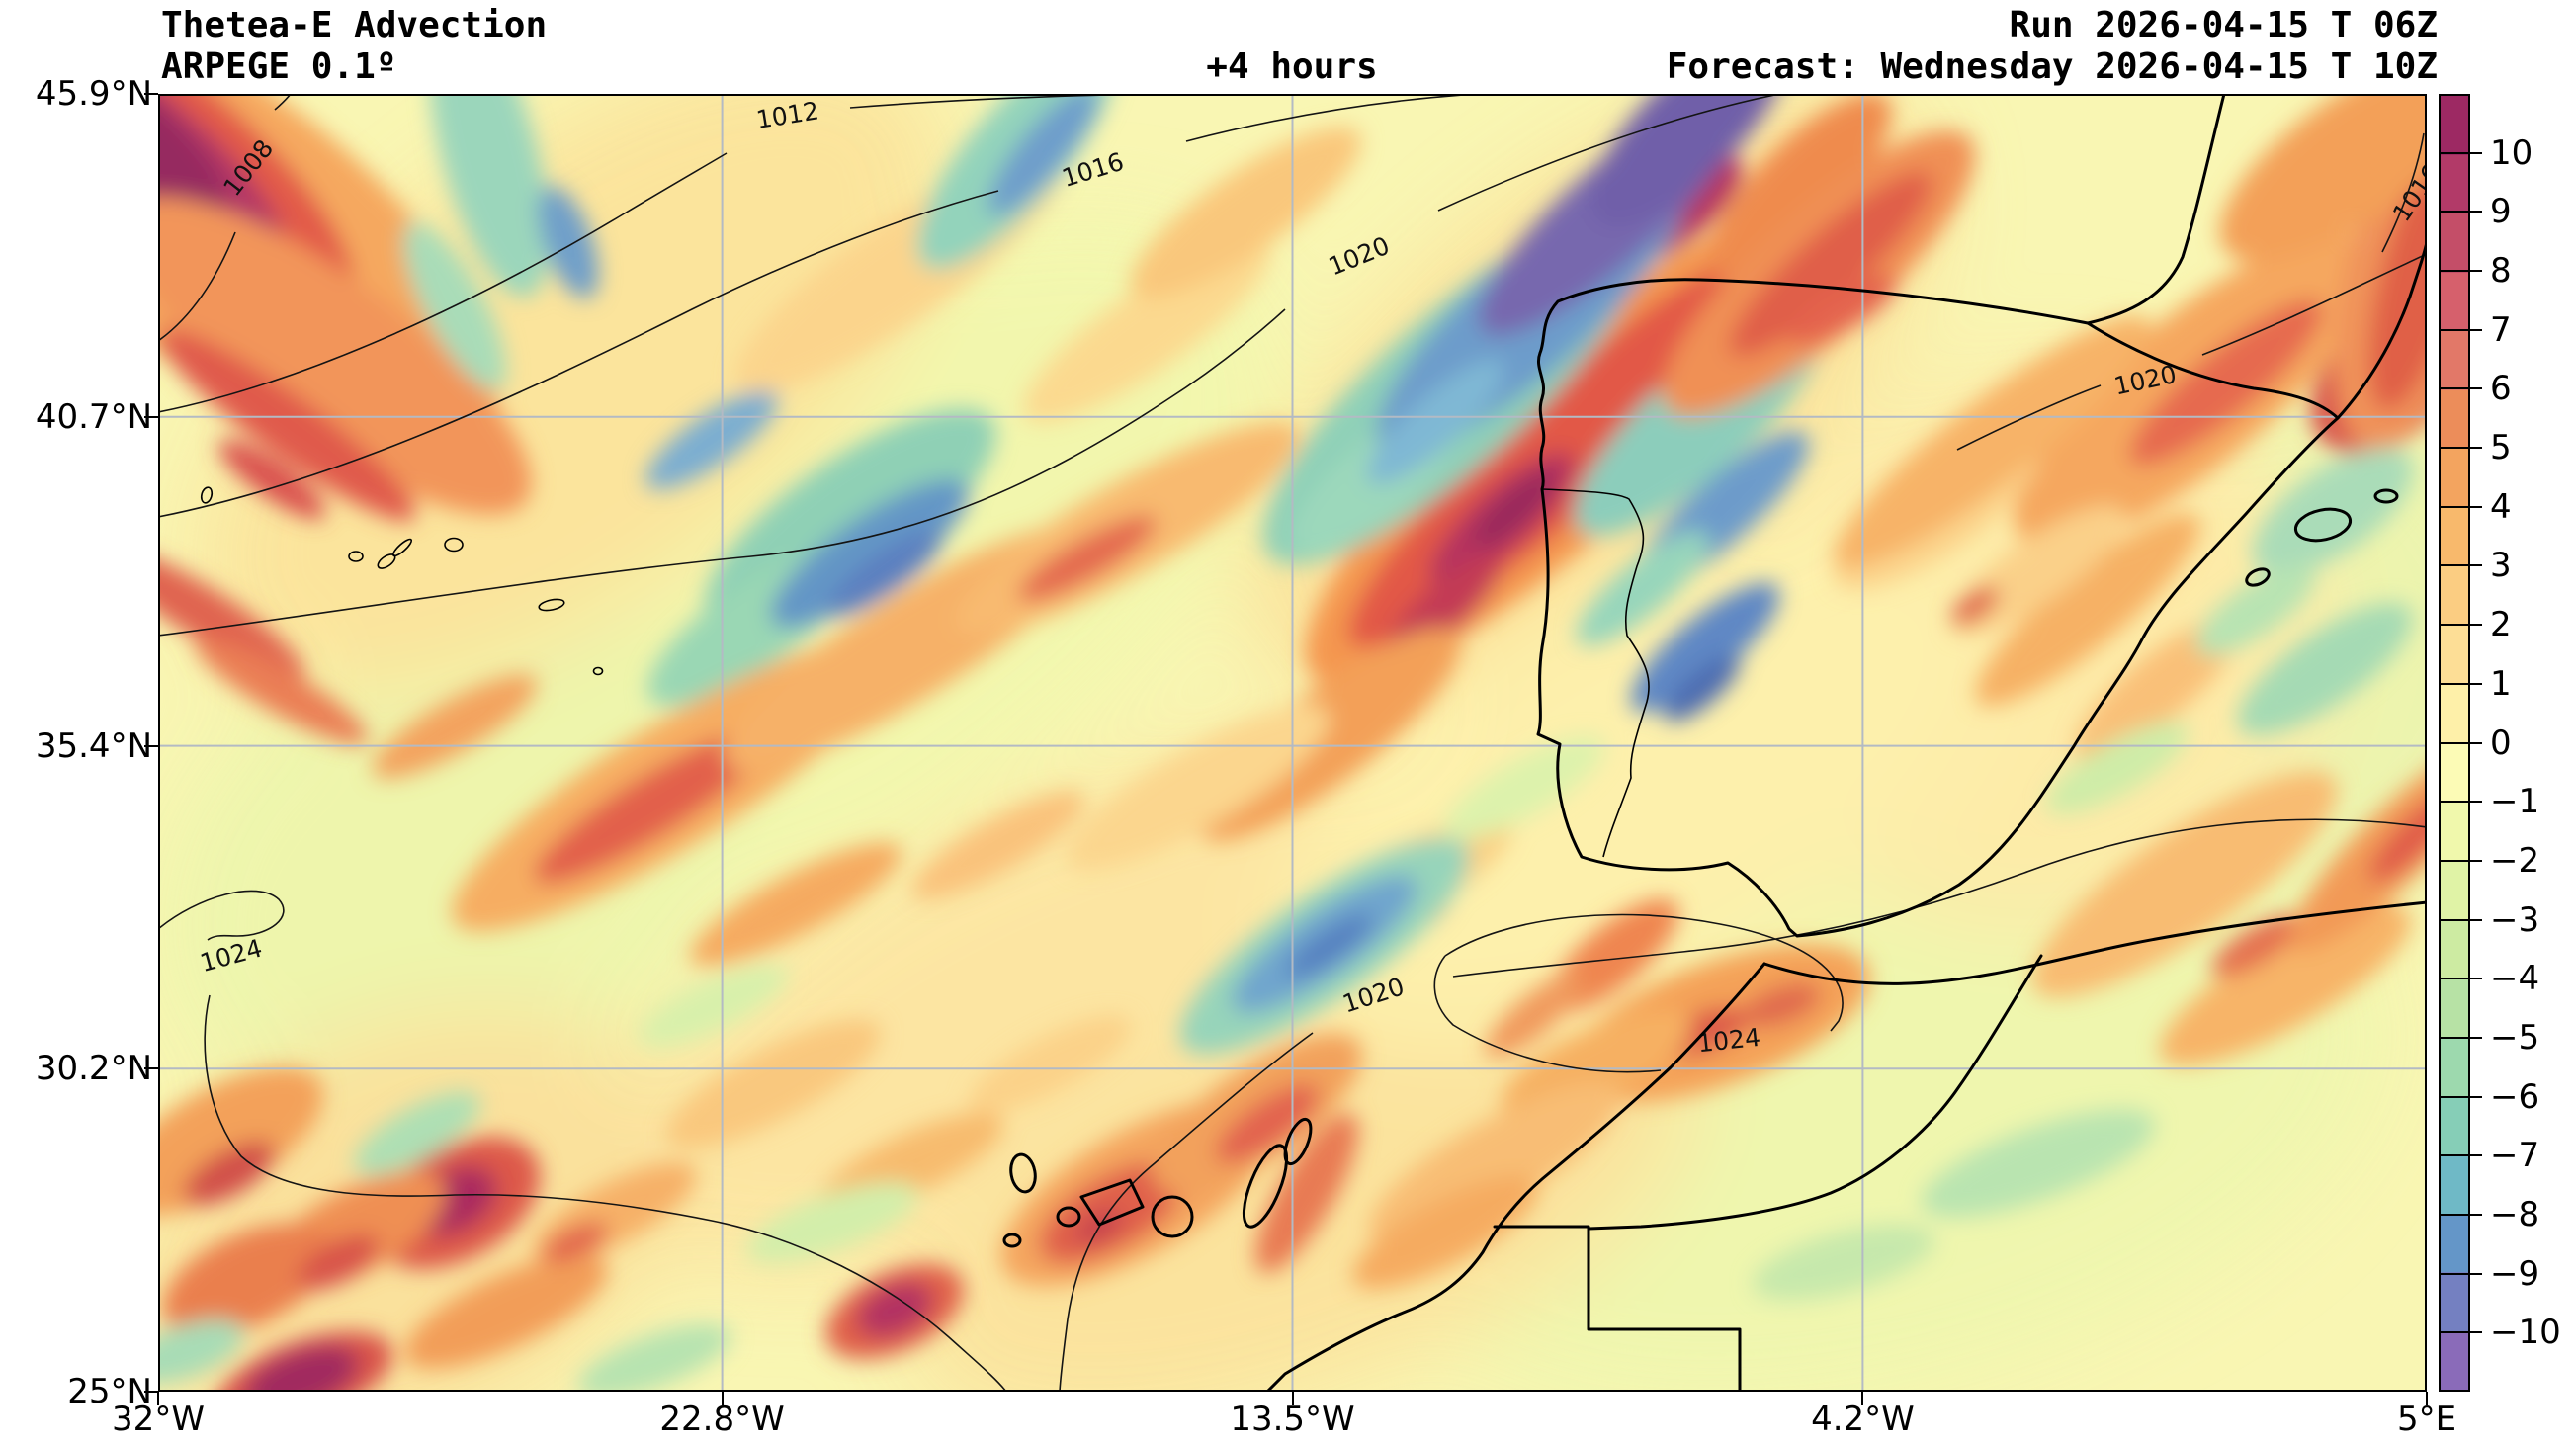  What do you see at coordinates (1595, 673) in the screenshot?
I see `portugal-spain-border` at bounding box center [1595, 673].